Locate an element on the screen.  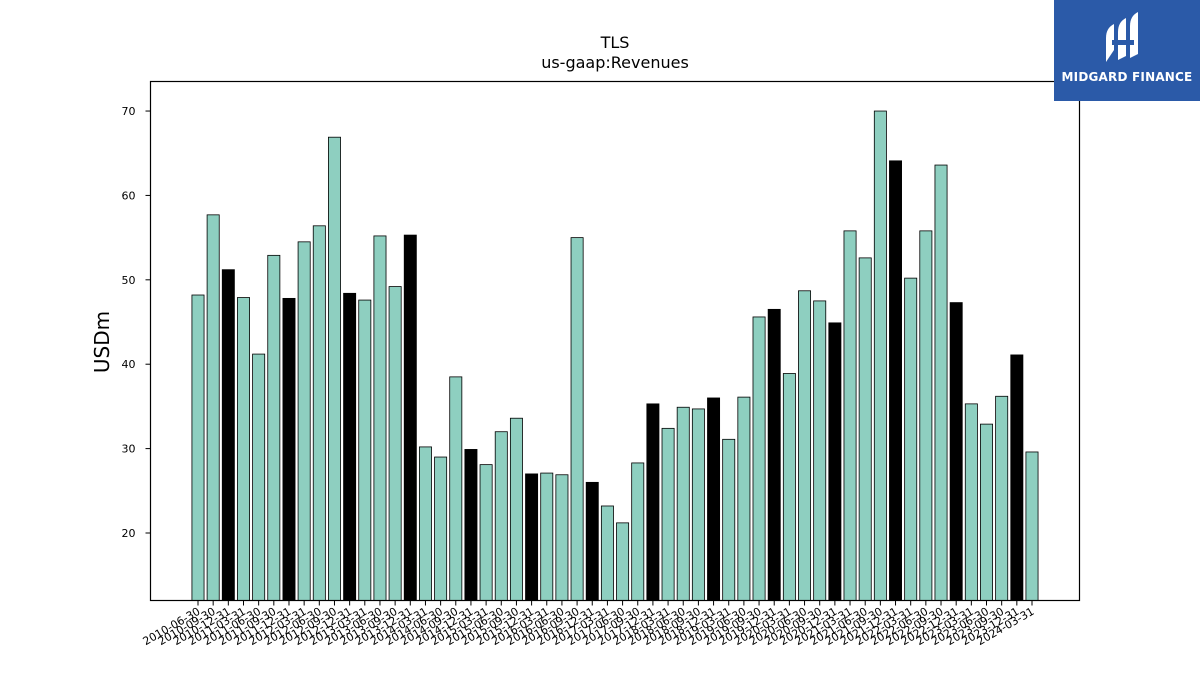
brand-name: MIDGARD FINANCE is located at coordinates (1127, 77).